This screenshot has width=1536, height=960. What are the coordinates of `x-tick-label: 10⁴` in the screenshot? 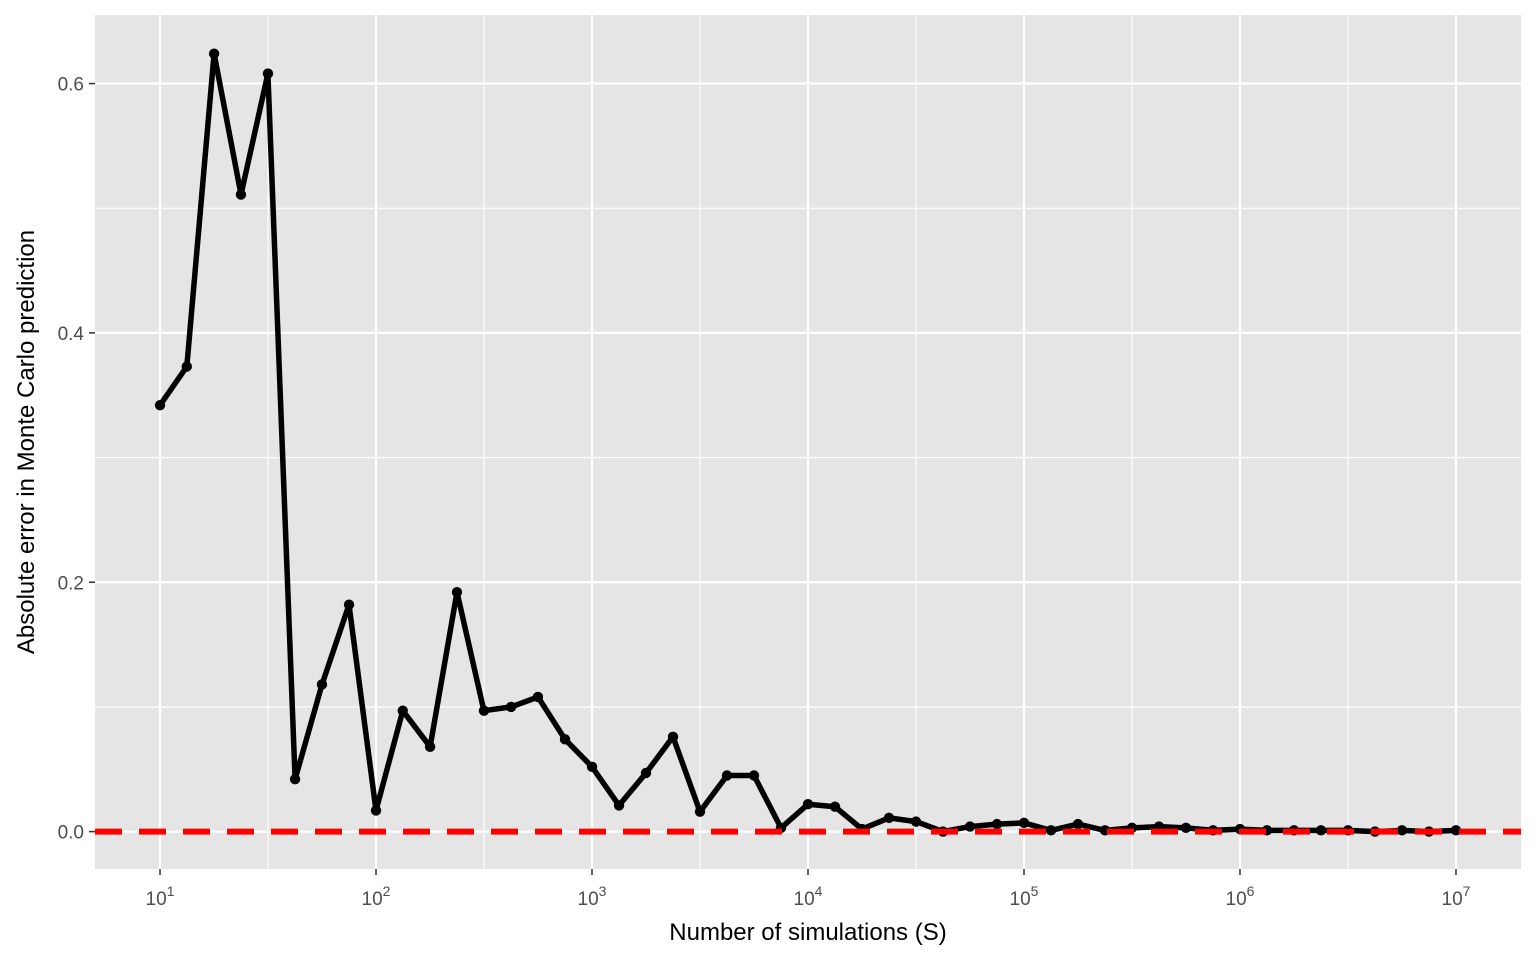 It's located at (808, 896).